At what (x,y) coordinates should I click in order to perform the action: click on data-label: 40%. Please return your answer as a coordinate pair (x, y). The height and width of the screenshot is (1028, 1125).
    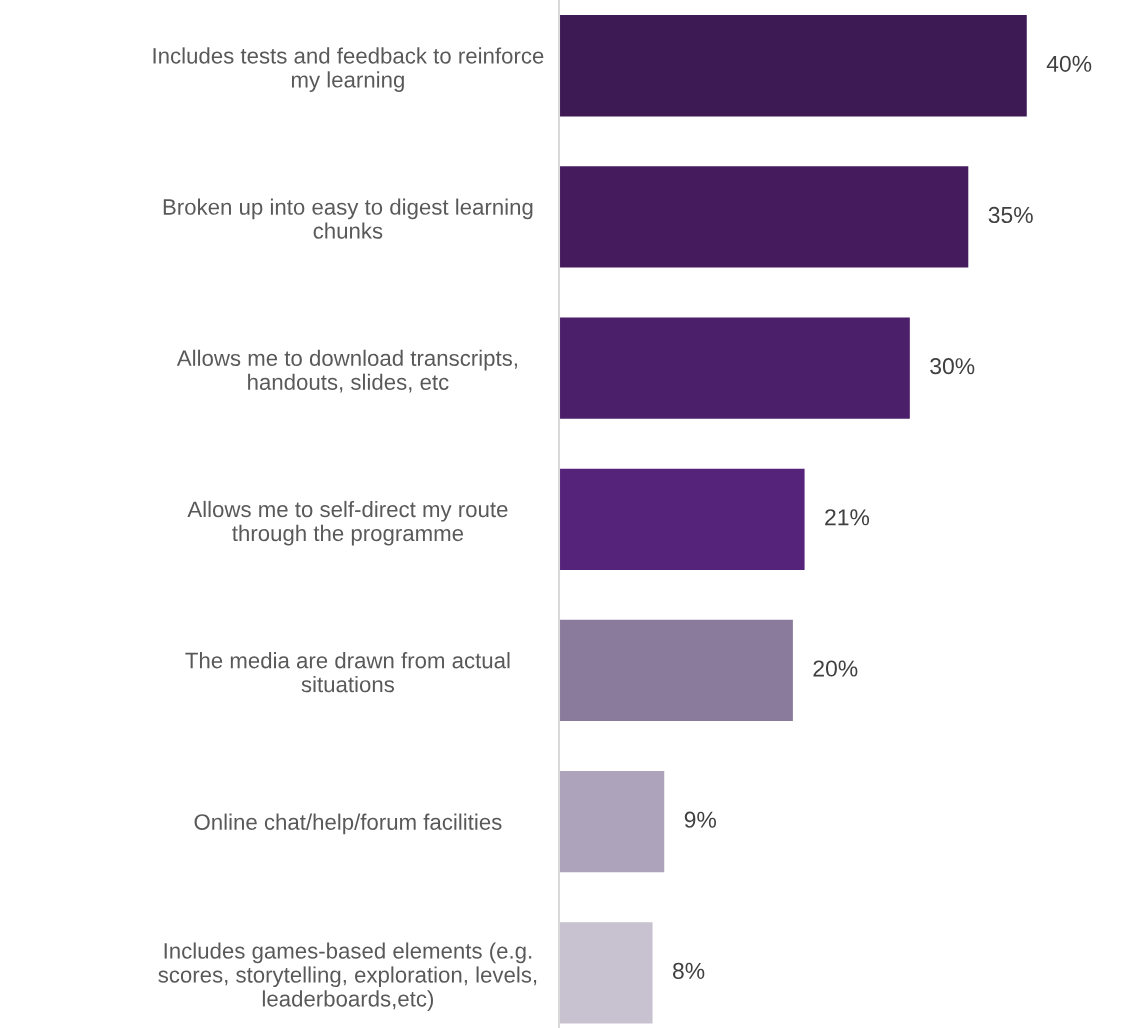
    Looking at the image, I should click on (1069, 63).